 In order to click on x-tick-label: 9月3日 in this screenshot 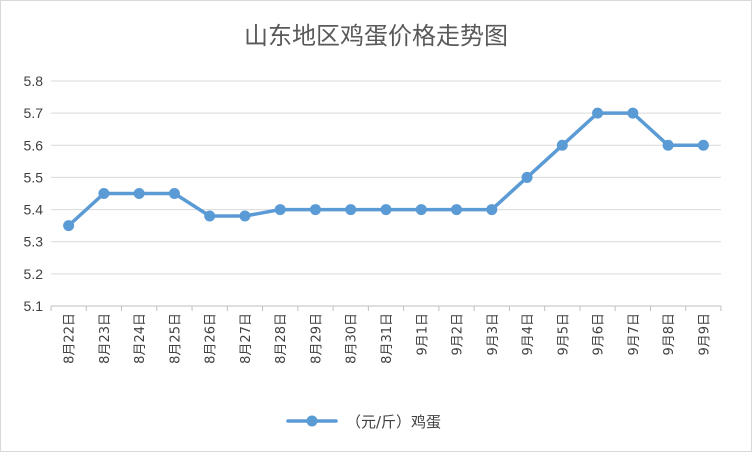, I will do `click(493, 334)`.